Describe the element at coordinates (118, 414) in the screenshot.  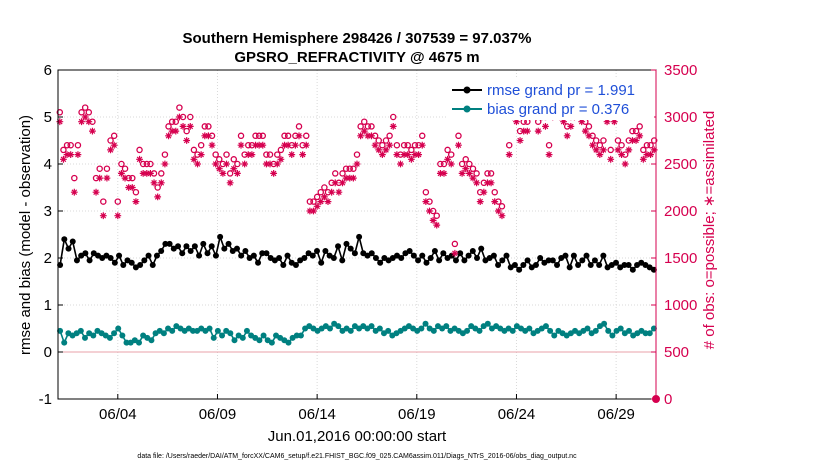
I see `x-tick-label: 06/04` at that location.